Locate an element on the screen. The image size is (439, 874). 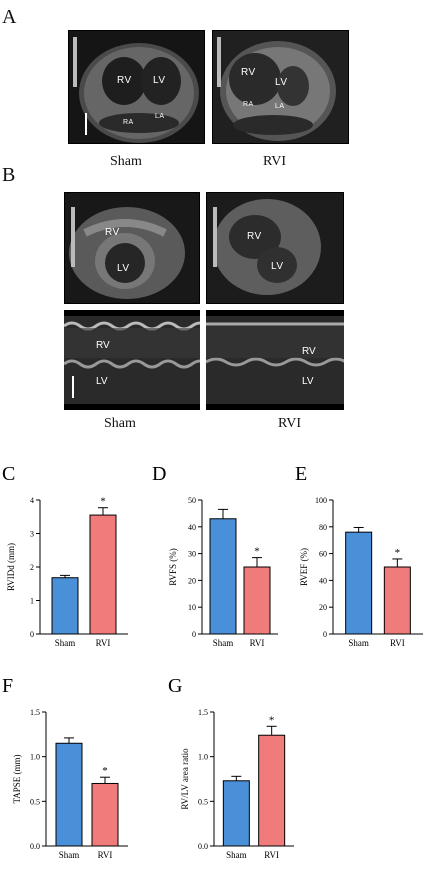
caption-b-sham: Sham is located at coordinates (120, 423).